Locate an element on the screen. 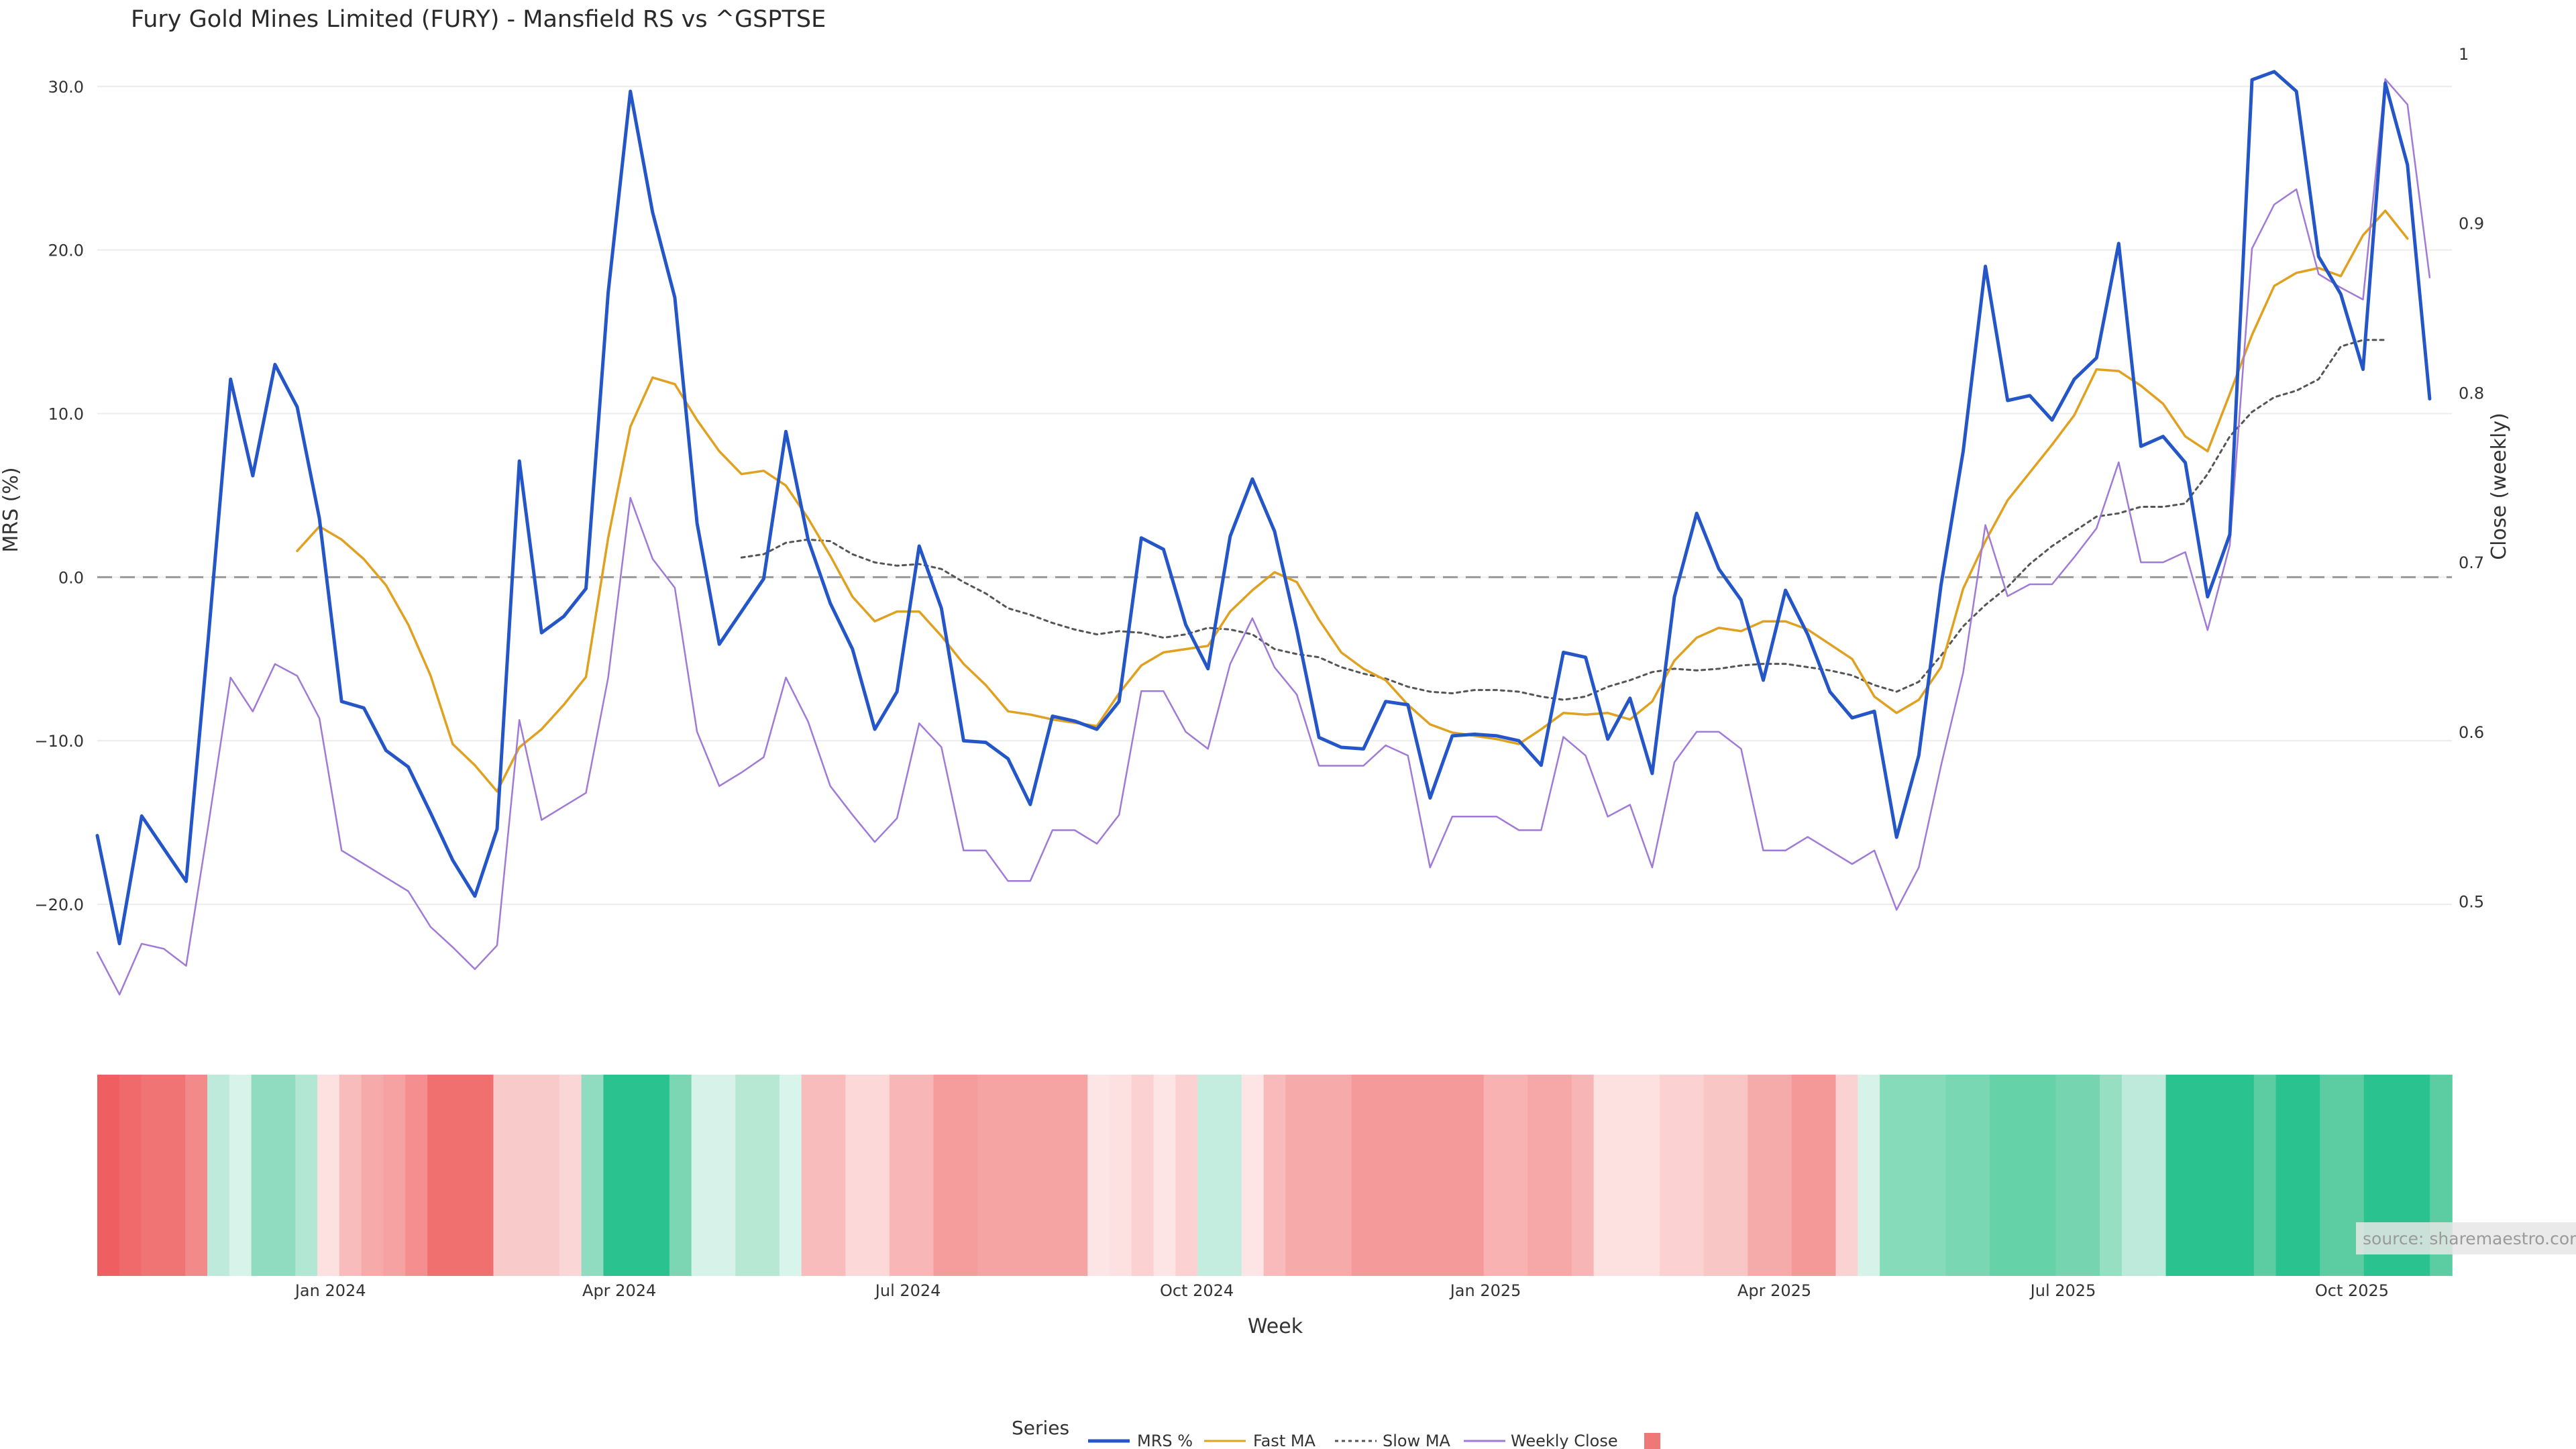 The height and width of the screenshot is (1449, 2576). legend-item-weekly-close: Weekly Close is located at coordinates (1541, 1440).